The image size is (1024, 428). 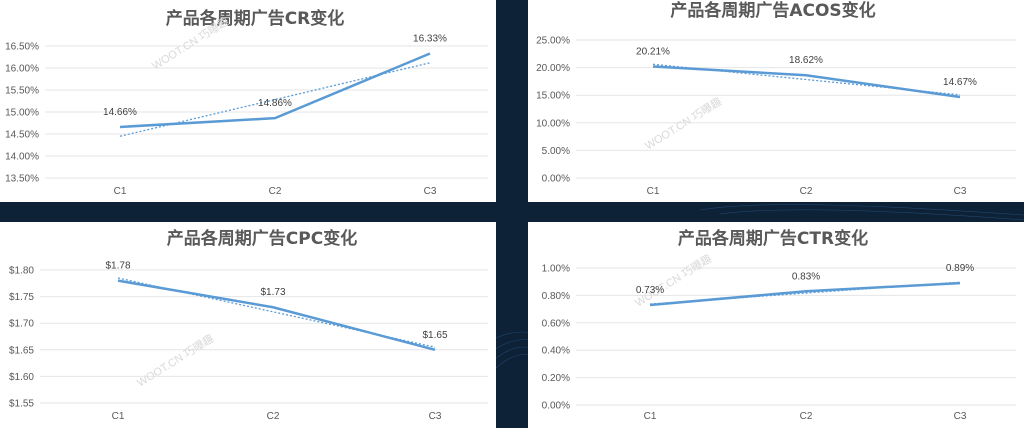 What do you see at coordinates (21, 324) in the screenshot?
I see `y-tick-label: $1.70` at bounding box center [21, 324].